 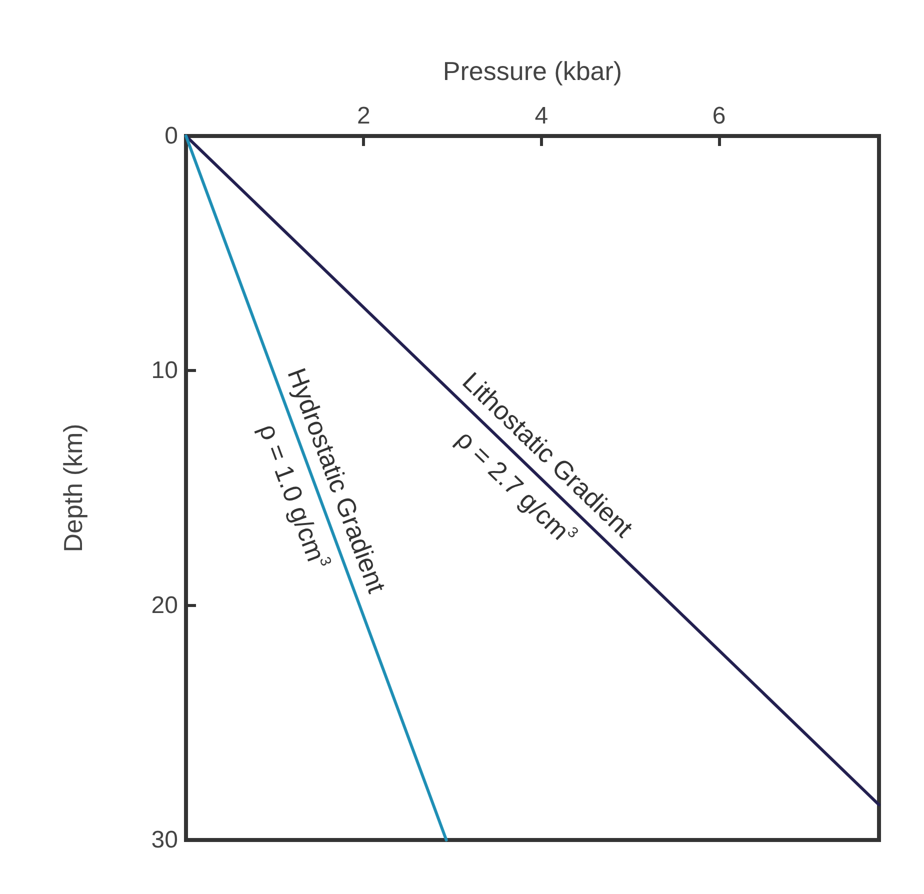 What do you see at coordinates (164, 370) in the screenshot?
I see `y-tick-label: 10` at bounding box center [164, 370].